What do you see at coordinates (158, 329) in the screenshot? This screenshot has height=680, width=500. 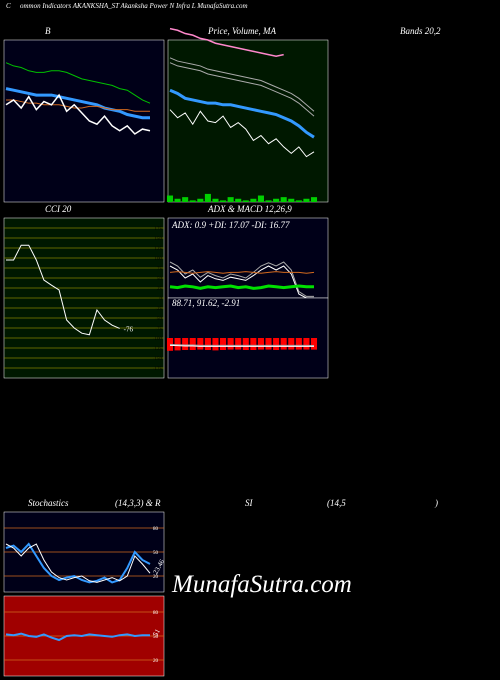 I see `y-tick-label: -75` at bounding box center [158, 329].